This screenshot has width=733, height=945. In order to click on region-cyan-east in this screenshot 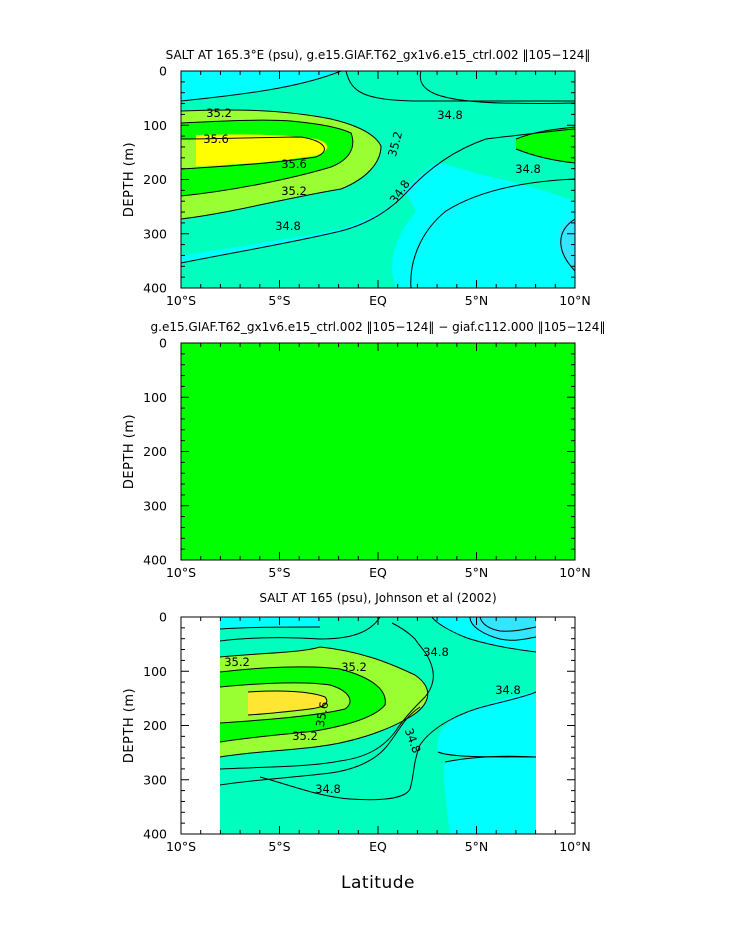, I will do `click(486, 724)`.